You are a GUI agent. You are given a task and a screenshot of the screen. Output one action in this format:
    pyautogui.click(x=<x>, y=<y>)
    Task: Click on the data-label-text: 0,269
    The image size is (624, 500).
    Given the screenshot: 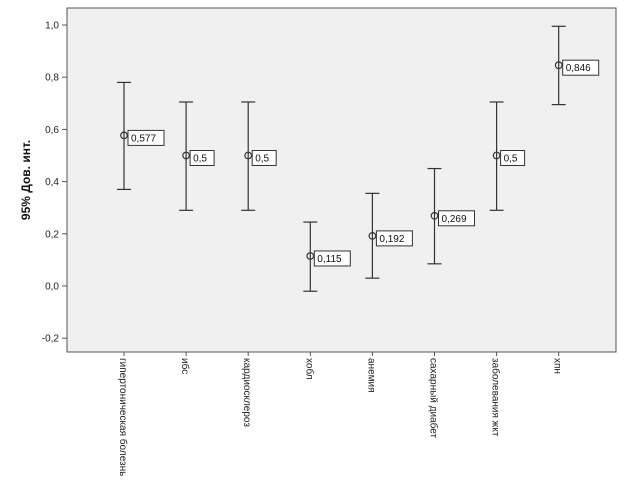 What is the action you would take?
    pyautogui.click(x=454, y=219)
    